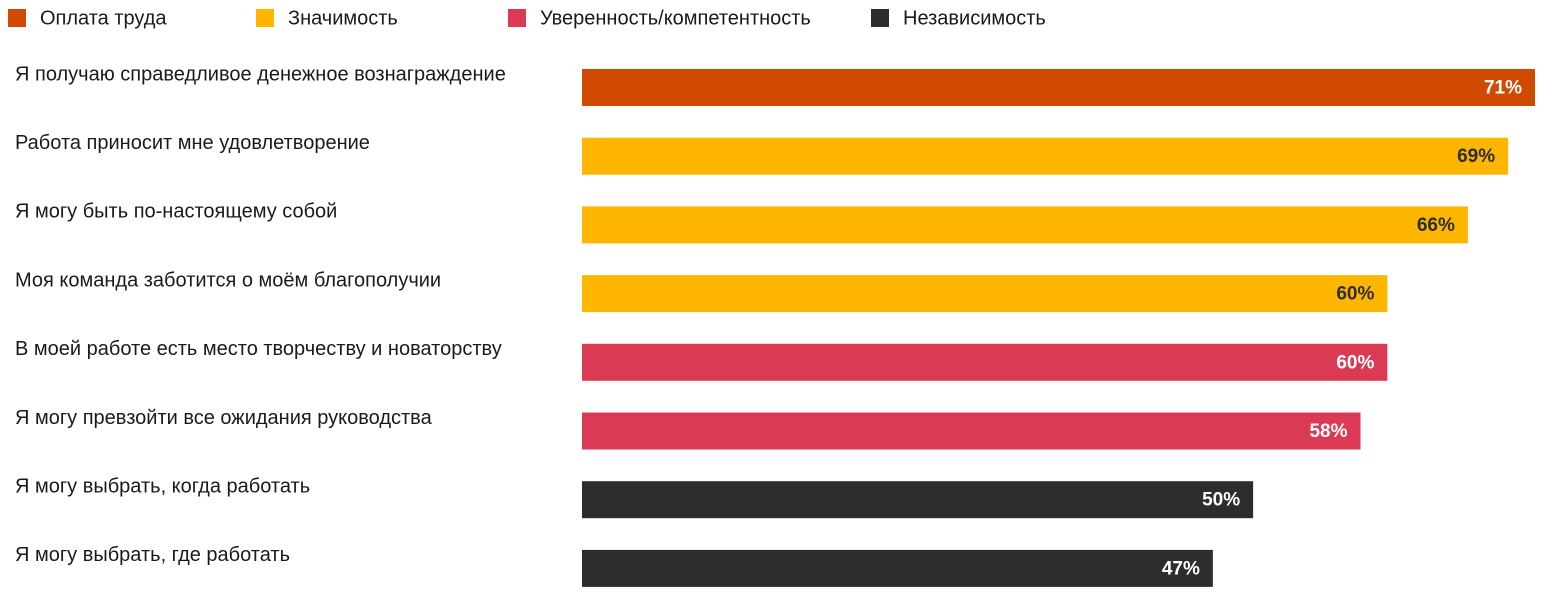  I want to click on value-label: 50%, so click(1221, 500).